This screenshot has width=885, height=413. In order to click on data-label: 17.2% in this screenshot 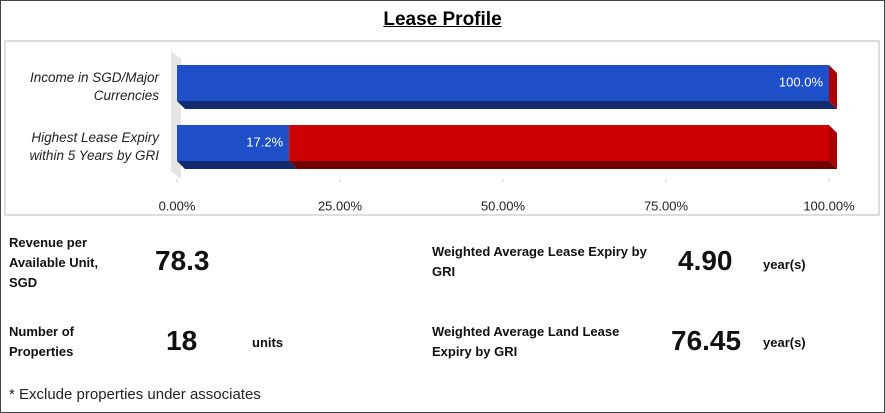, I will do `click(264, 141)`.